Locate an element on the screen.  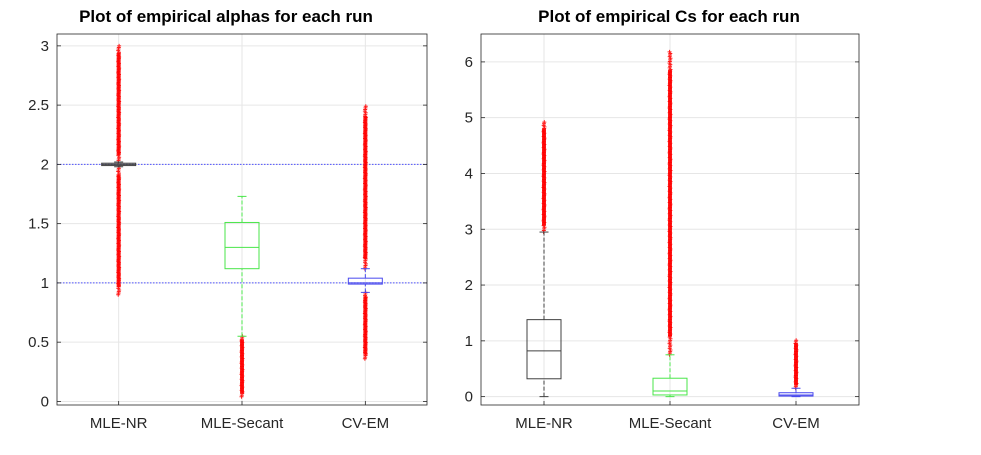
cs-box-cv-em is located at coordinates (796, 368).